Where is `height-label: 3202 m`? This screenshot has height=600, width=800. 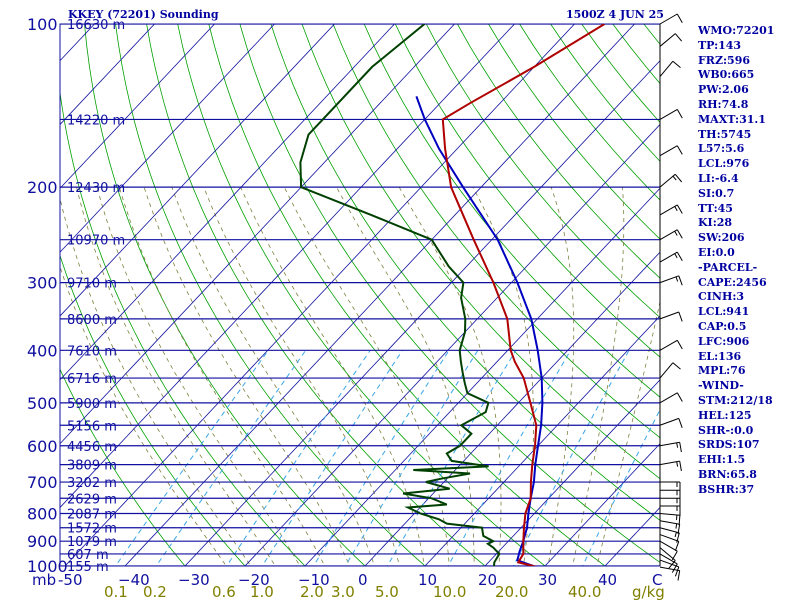
height-label: 3202 m is located at coordinates (92, 483).